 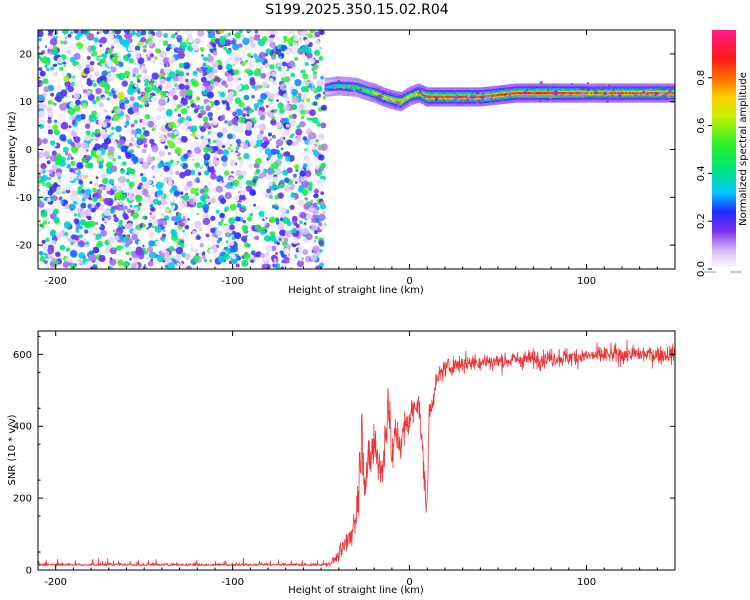 What do you see at coordinates (409, 582) in the screenshot?
I see `snr-x-tick-label: 0` at bounding box center [409, 582].